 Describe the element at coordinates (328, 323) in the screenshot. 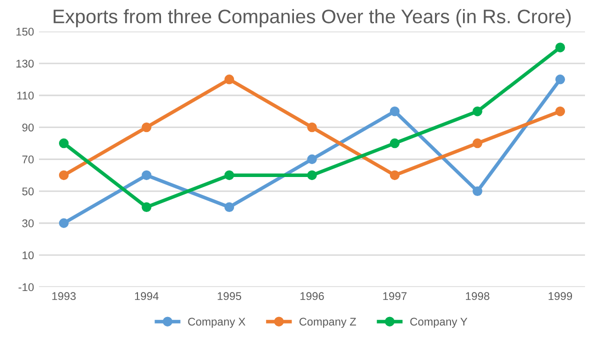

I see `legend-label: Company Z` at that location.